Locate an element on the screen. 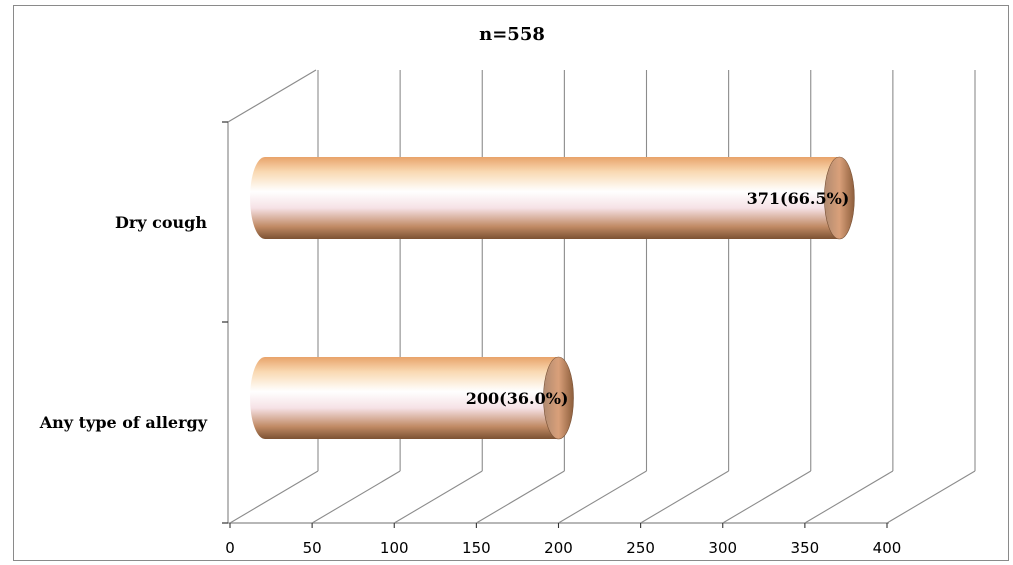  x-tick-label: 150 is located at coordinates (476, 548).